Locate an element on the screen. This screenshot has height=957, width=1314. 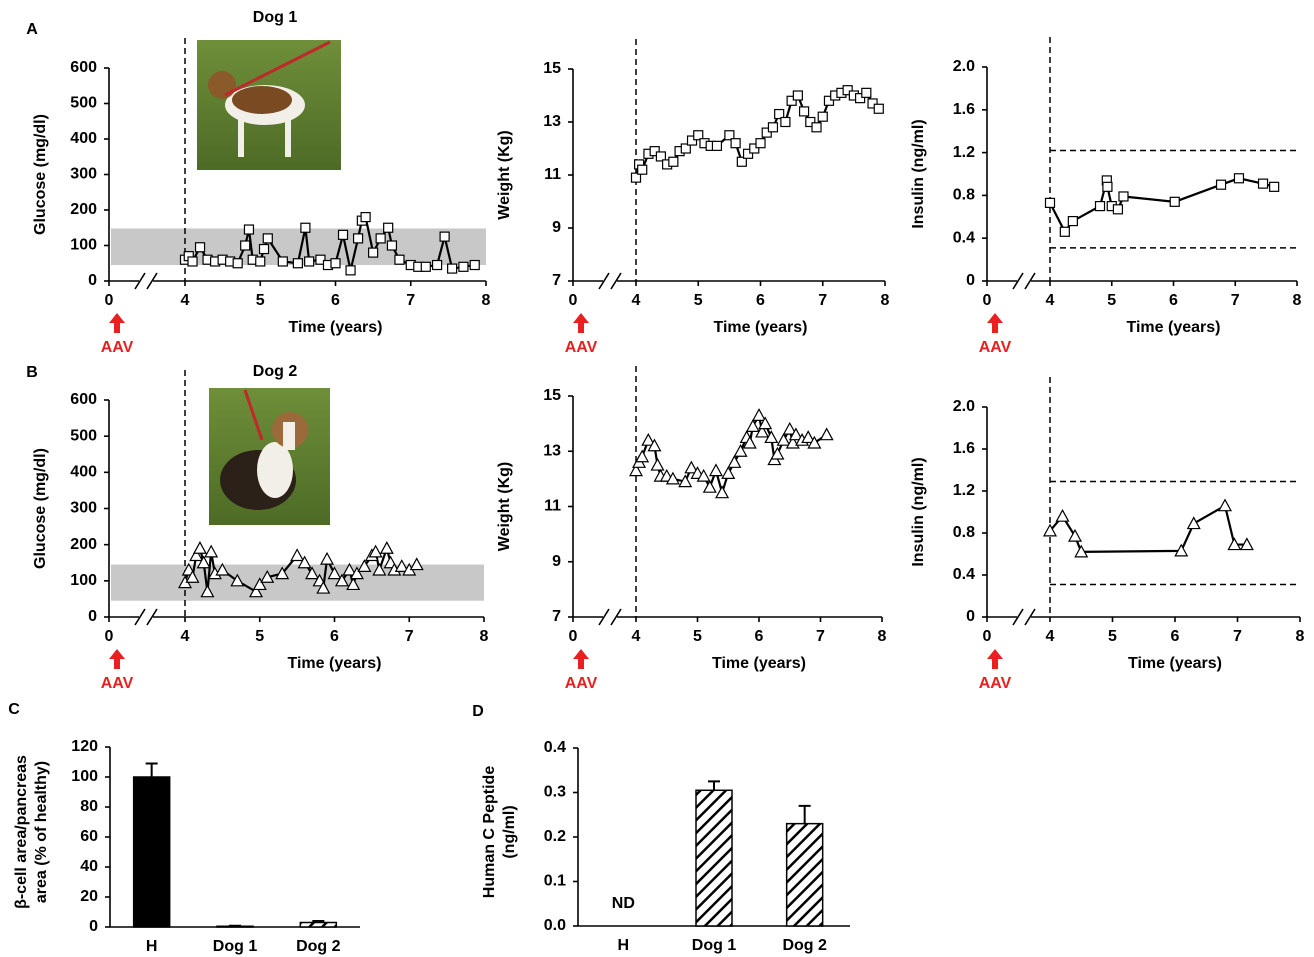
aav-arrow is located at coordinates (117, 323).